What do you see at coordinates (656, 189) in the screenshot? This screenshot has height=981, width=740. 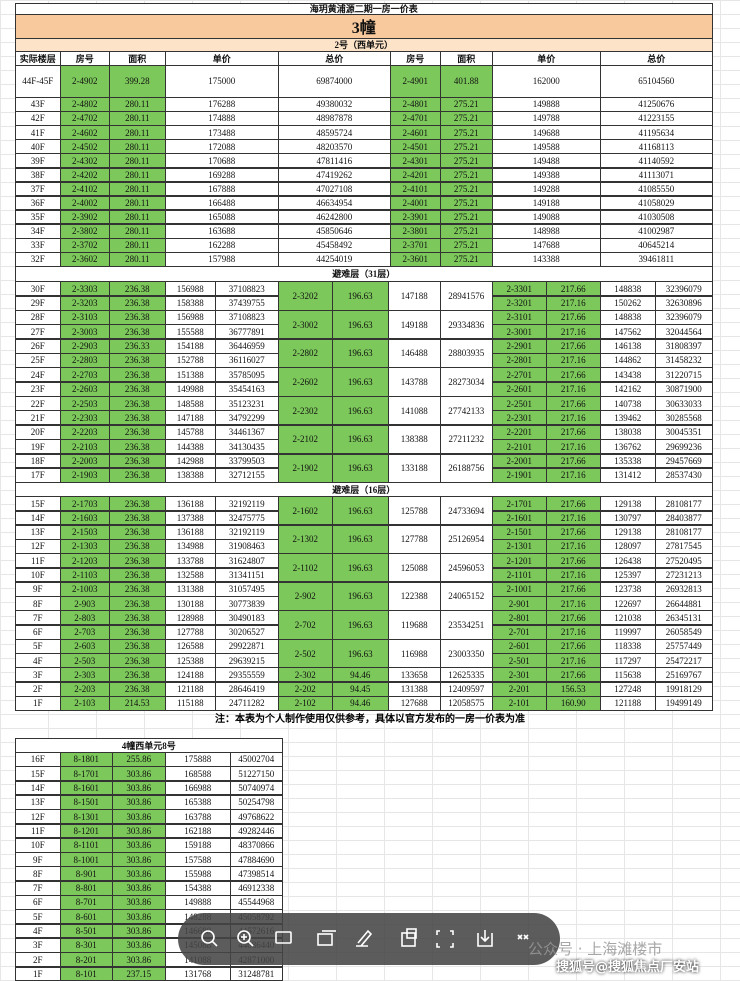 I see `data-cell: 41085550` at bounding box center [656, 189].